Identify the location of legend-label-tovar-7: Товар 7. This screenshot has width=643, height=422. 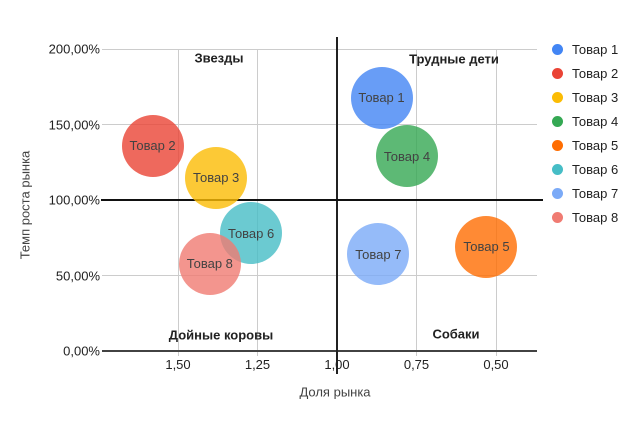
(595, 193).